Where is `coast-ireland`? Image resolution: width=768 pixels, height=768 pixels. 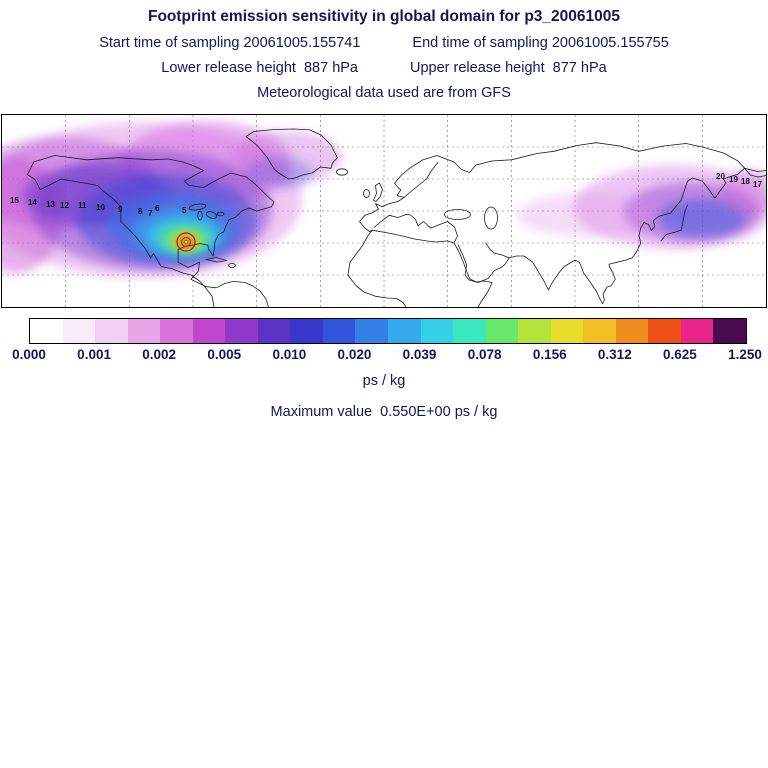 coast-ireland is located at coordinates (366, 193).